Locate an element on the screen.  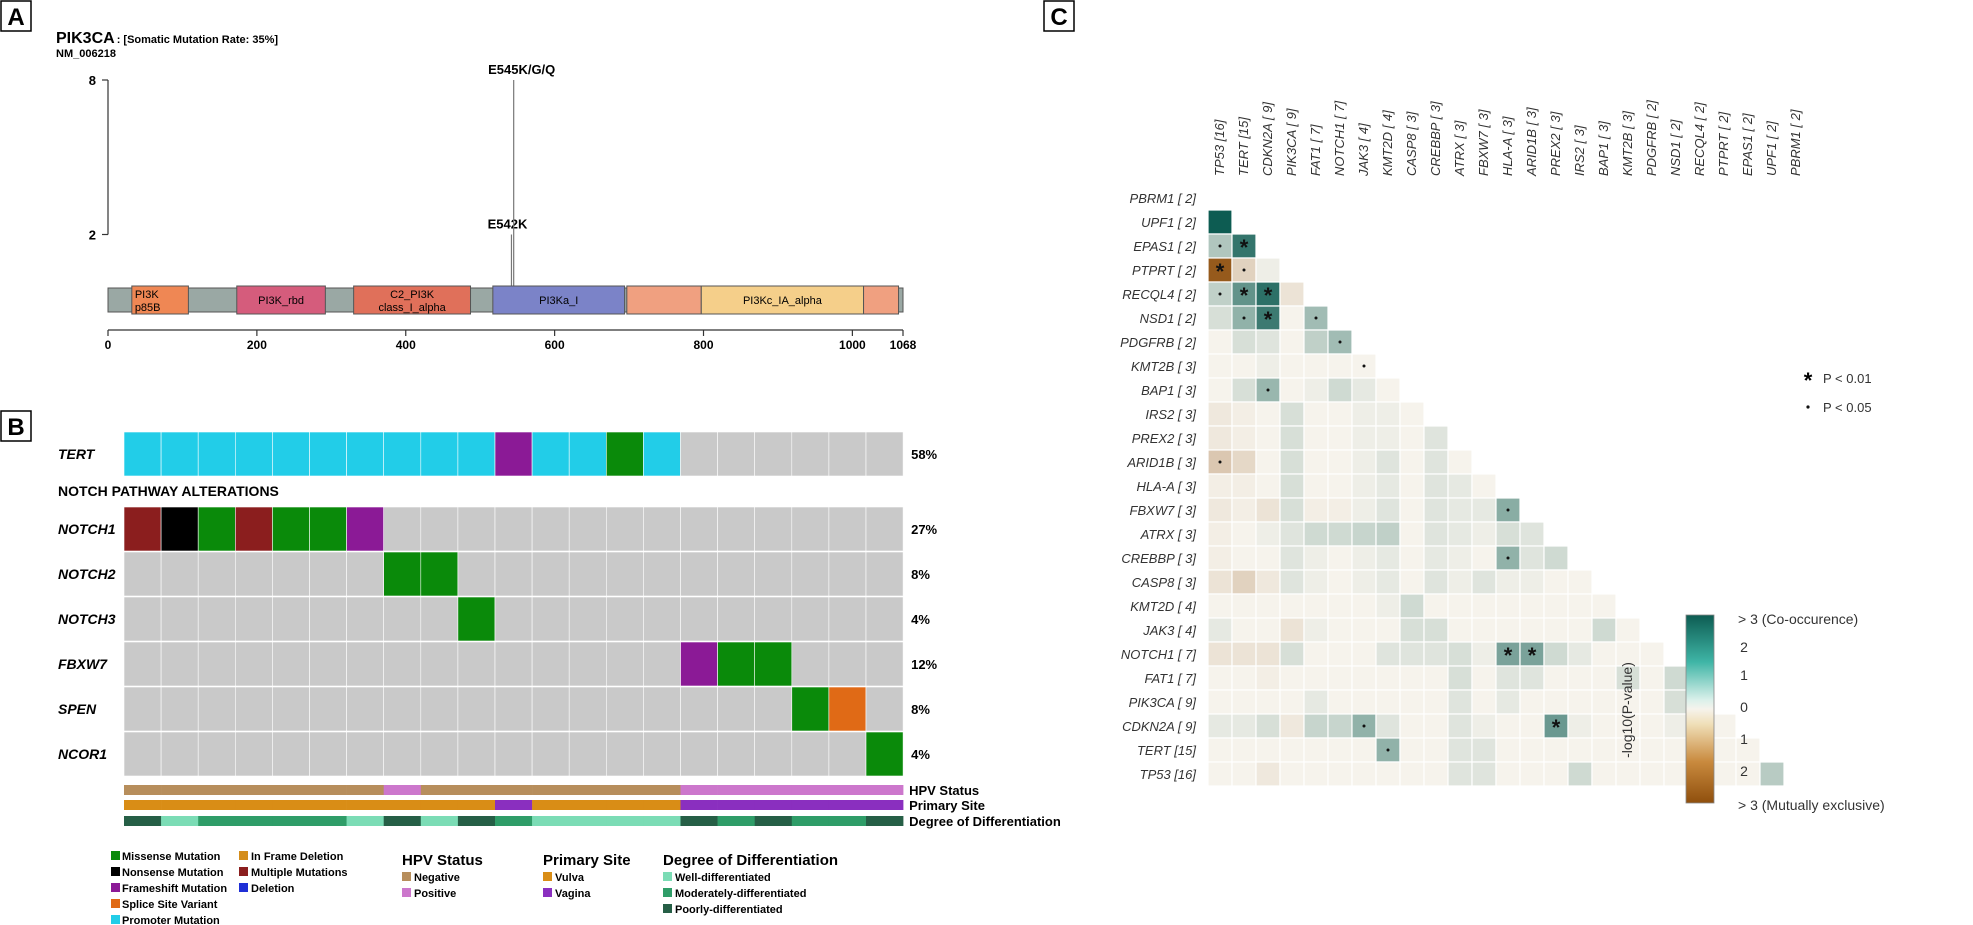
col-label: IRS2 [ 3] is located at coordinates (1579, 150).